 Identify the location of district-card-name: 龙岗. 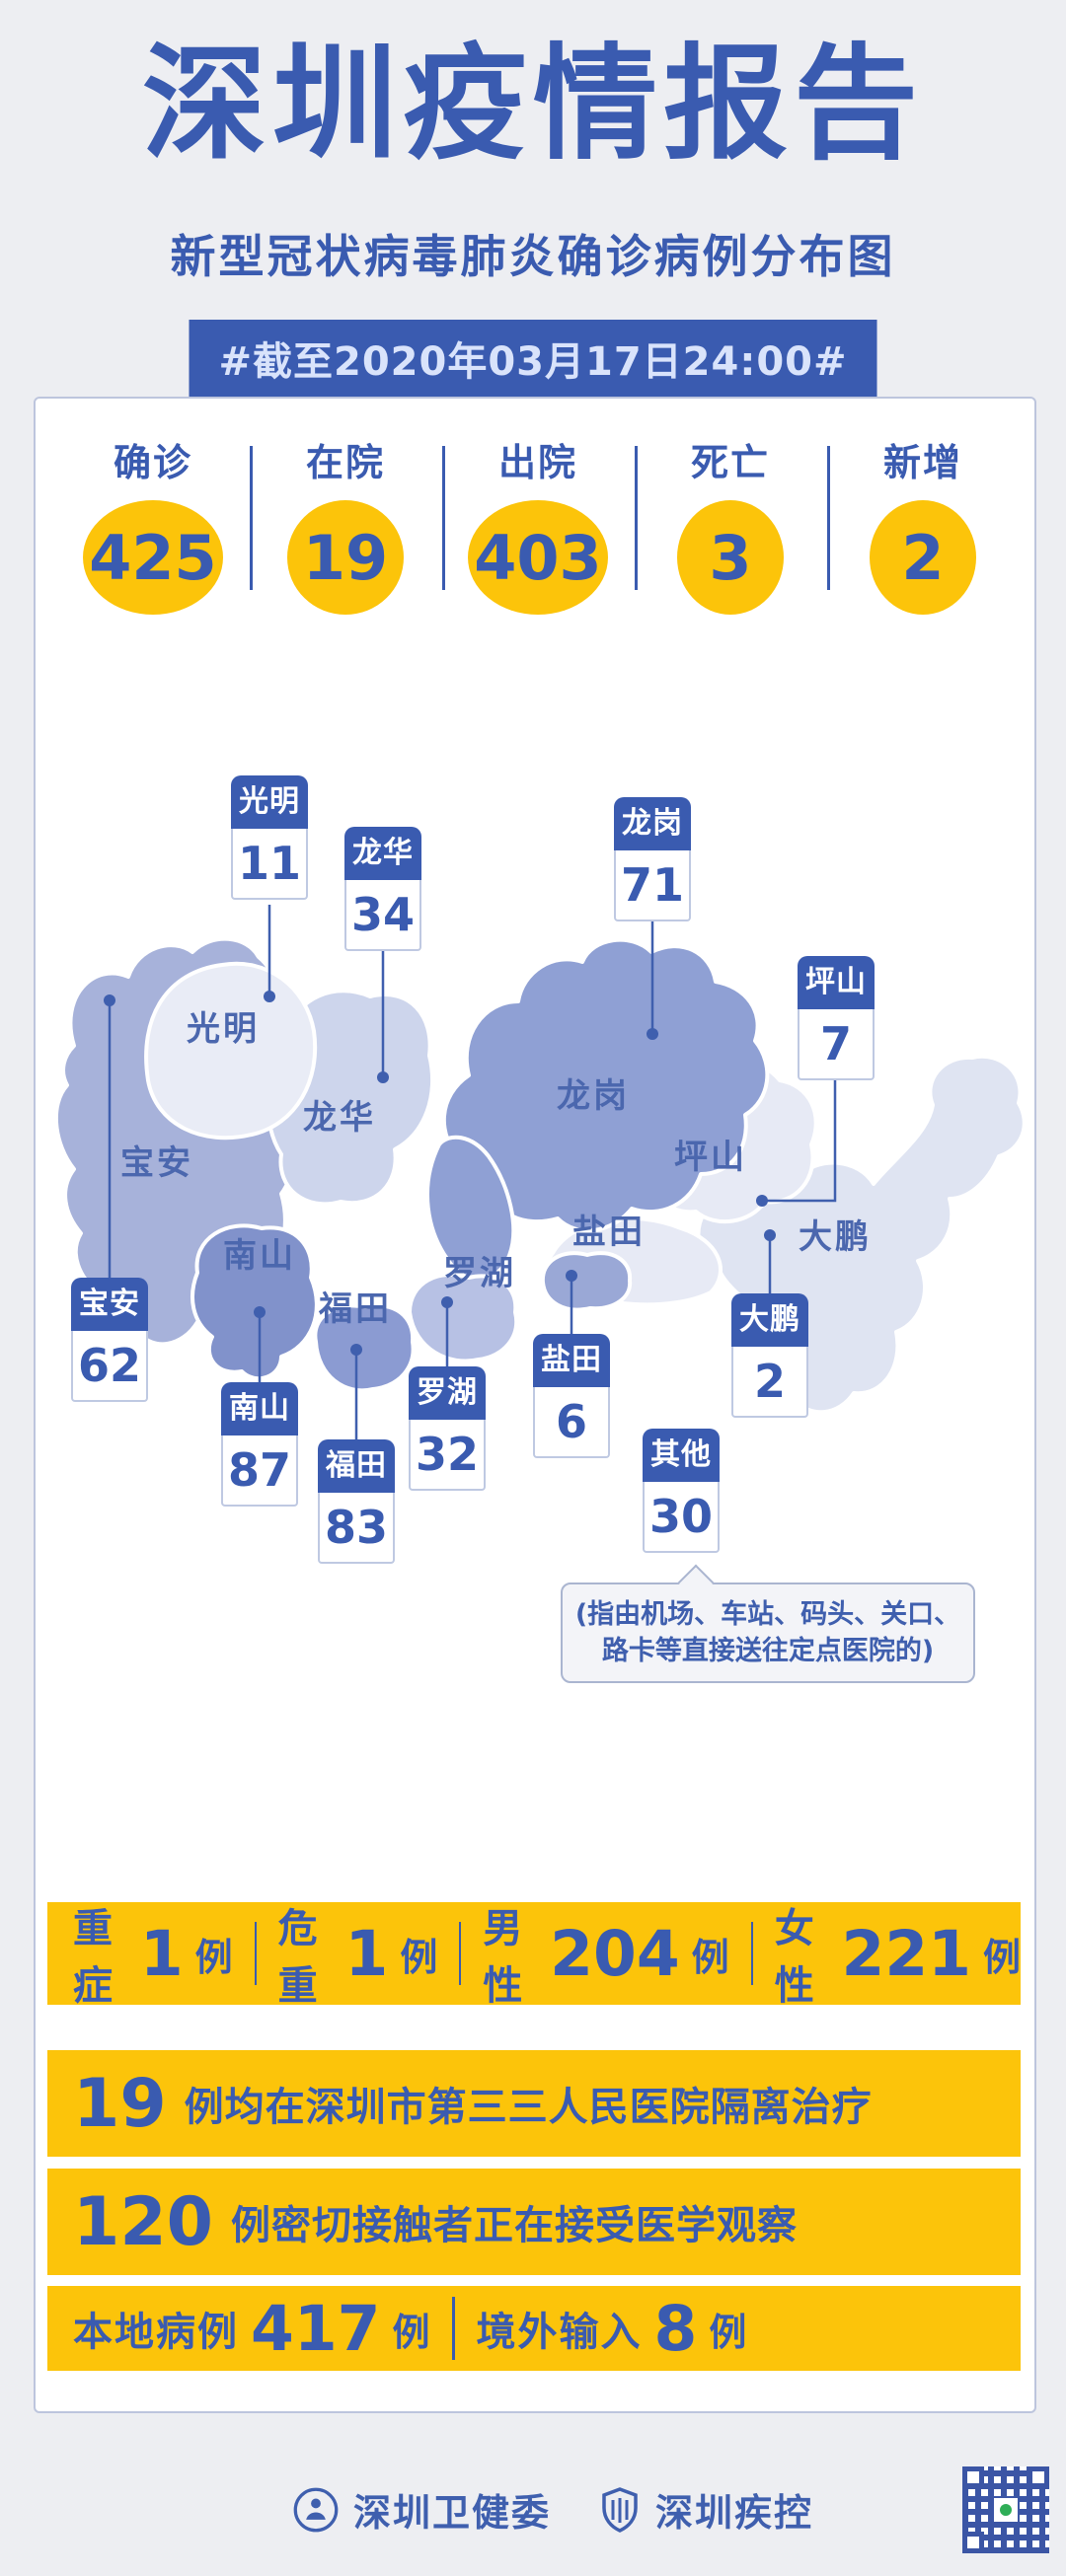
(652, 823).